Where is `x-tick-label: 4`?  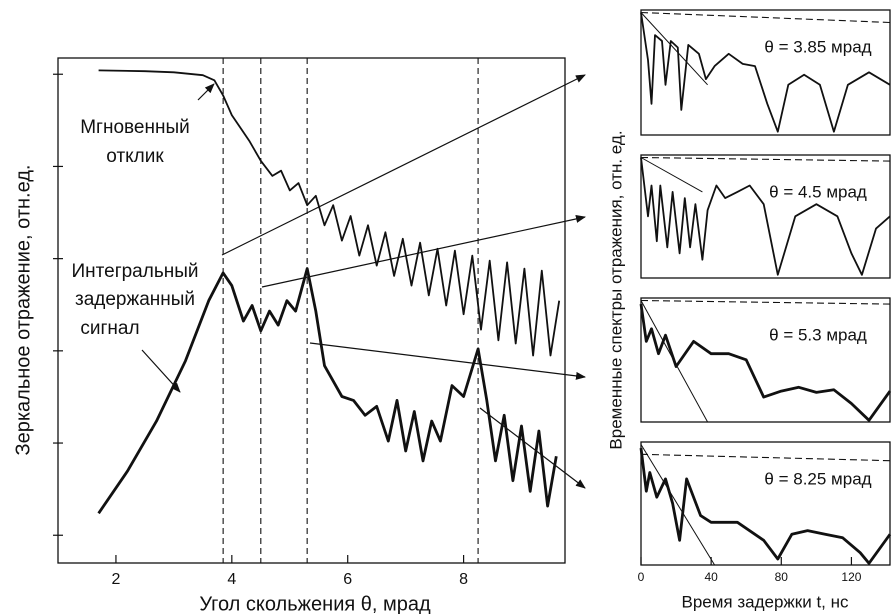
x-tick-label: 4 is located at coordinates (231, 579).